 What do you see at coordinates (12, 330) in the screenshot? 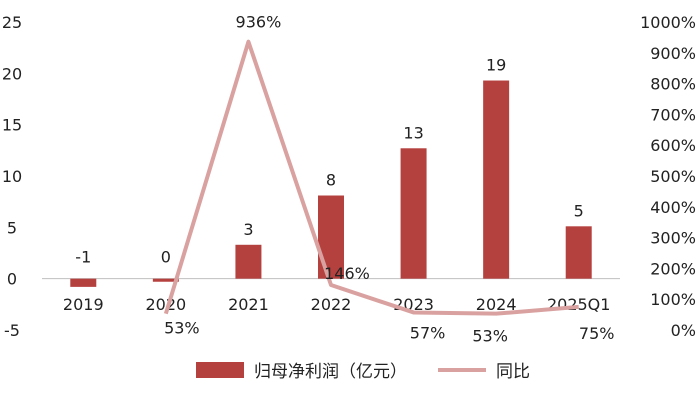
I see `left-tick-label: -5` at bounding box center [12, 330].